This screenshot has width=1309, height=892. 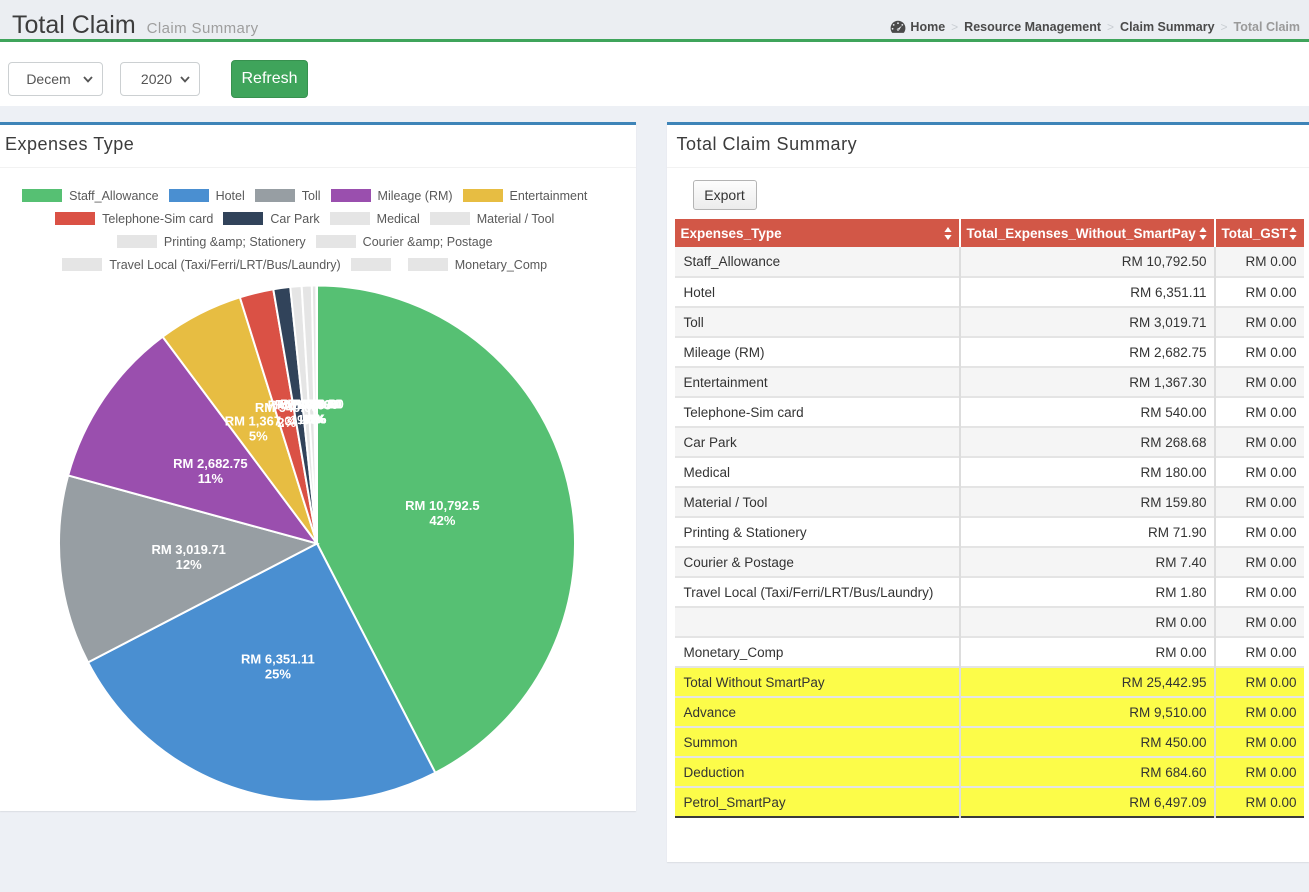 What do you see at coordinates (211, 478) in the screenshot?
I see `svg-text: 11%` at bounding box center [211, 478].